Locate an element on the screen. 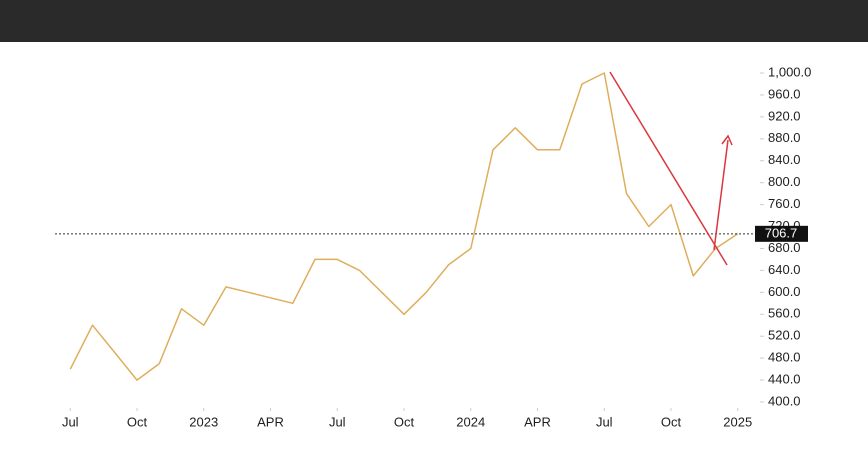 The height and width of the screenshot is (464, 868). y-tick-label: 1,000.0 is located at coordinates (789, 71).